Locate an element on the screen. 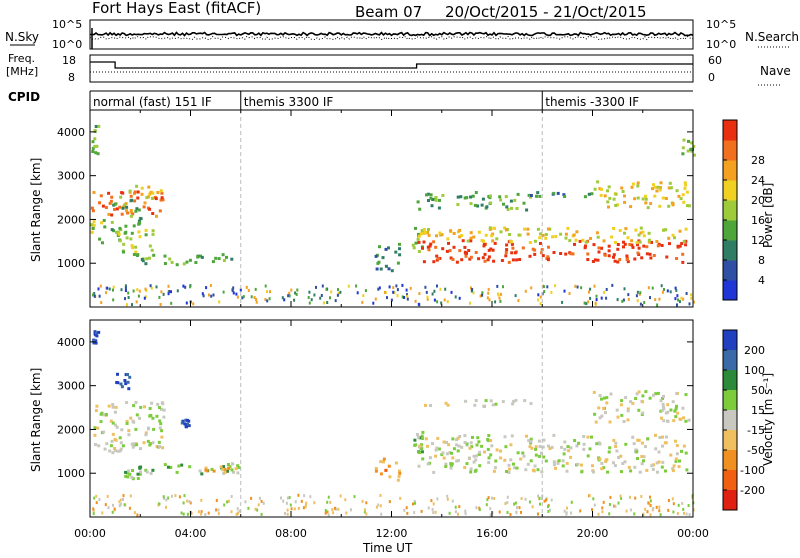  velocity-colorbar-tick-label: 100 is located at coordinates (754, 370).